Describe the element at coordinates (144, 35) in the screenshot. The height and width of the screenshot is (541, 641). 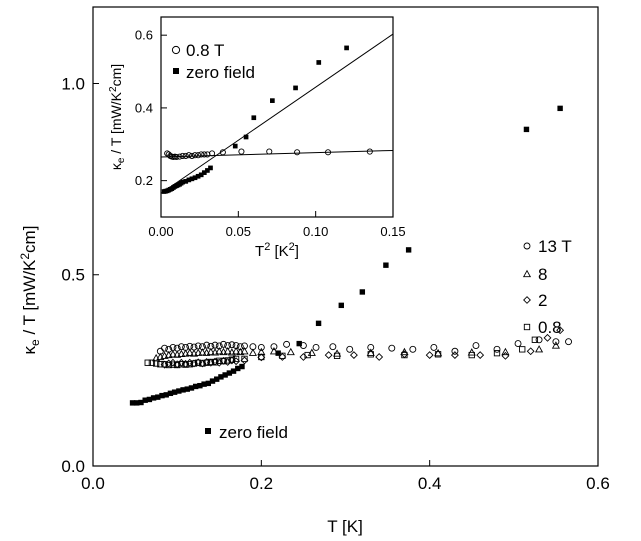
I see `inset-y-tick-label: 0.6` at that location.